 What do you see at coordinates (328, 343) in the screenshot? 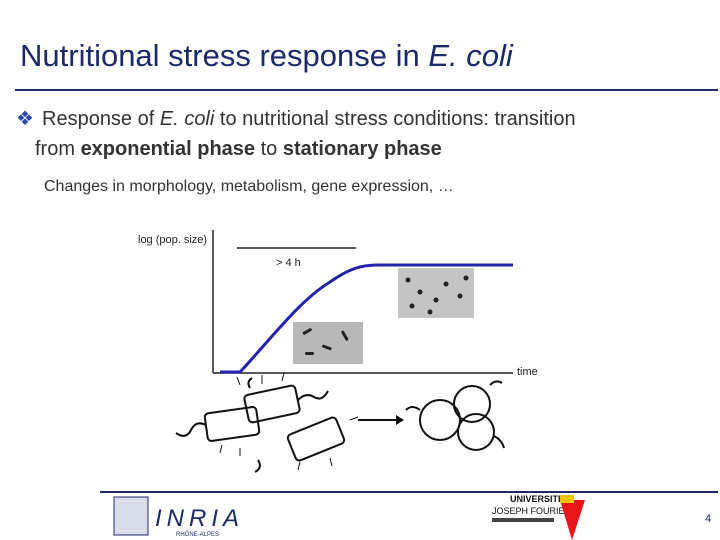
I see `micrograph-exponential` at bounding box center [328, 343].